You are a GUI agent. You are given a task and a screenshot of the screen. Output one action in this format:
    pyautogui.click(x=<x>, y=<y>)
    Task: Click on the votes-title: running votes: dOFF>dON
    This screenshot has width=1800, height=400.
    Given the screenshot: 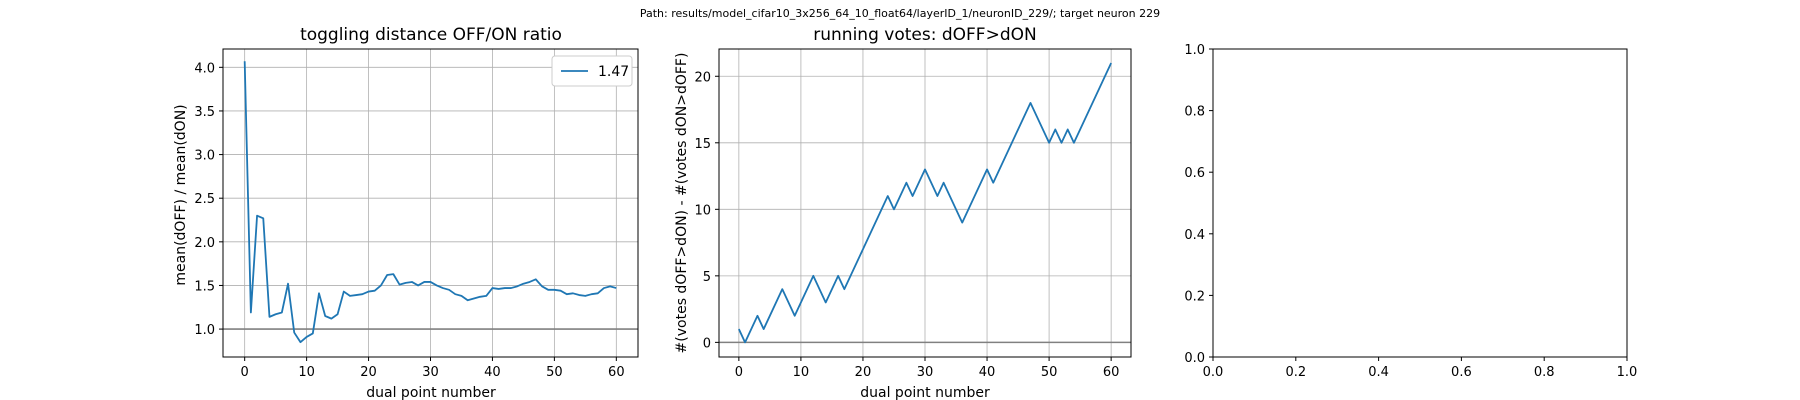 What is the action you would take?
    pyautogui.click(x=924, y=35)
    